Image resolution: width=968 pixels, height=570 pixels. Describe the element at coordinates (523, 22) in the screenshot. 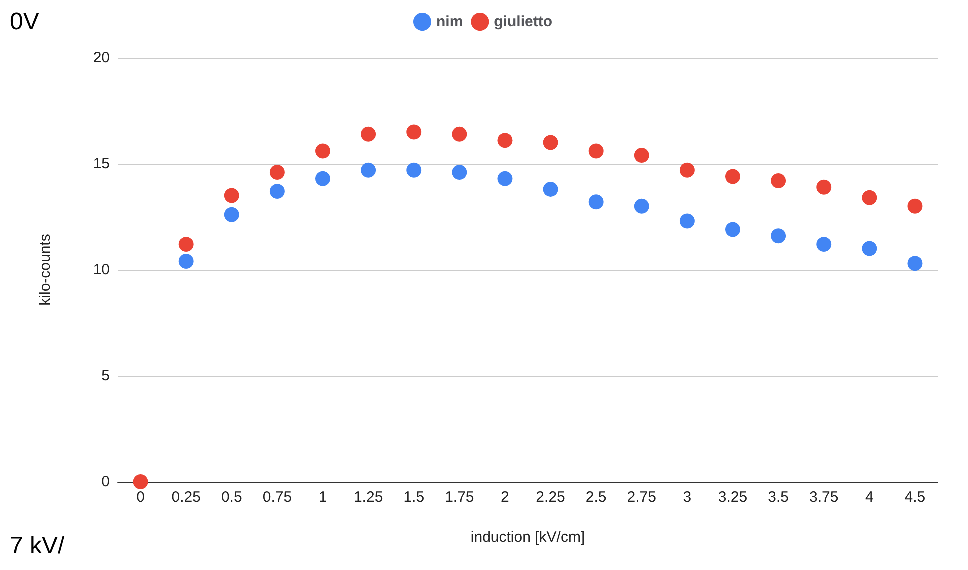

I see `legend-label: giulietto` at that location.